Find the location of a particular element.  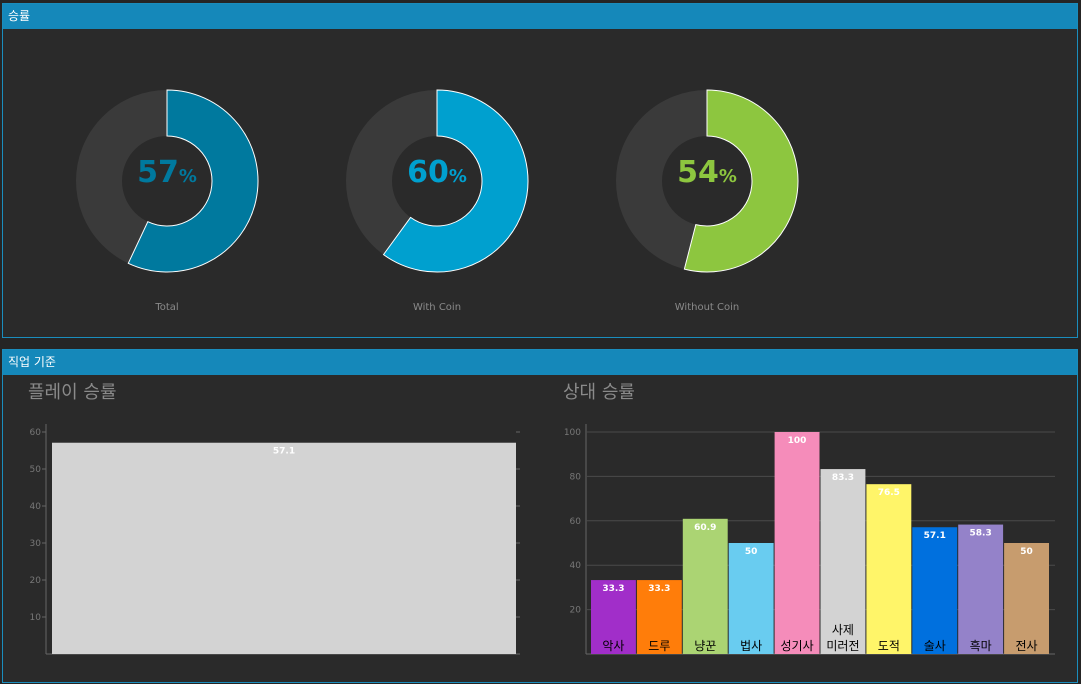

donut-total-percent: 57% is located at coordinates (167, 172).